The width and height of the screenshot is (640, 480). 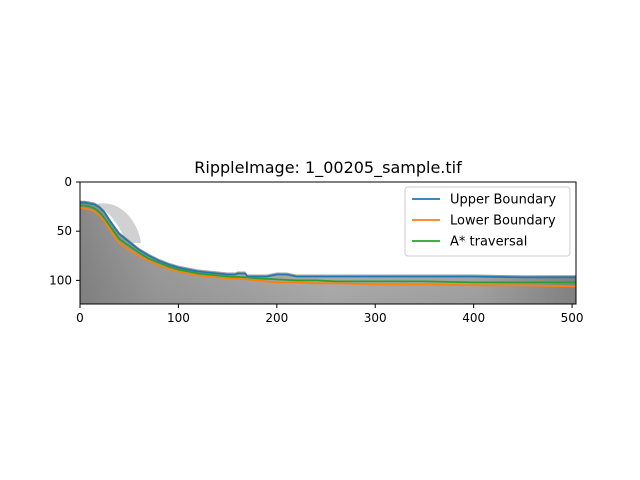 What do you see at coordinates (503, 221) in the screenshot?
I see `legend-label: Lower Boundary` at bounding box center [503, 221].